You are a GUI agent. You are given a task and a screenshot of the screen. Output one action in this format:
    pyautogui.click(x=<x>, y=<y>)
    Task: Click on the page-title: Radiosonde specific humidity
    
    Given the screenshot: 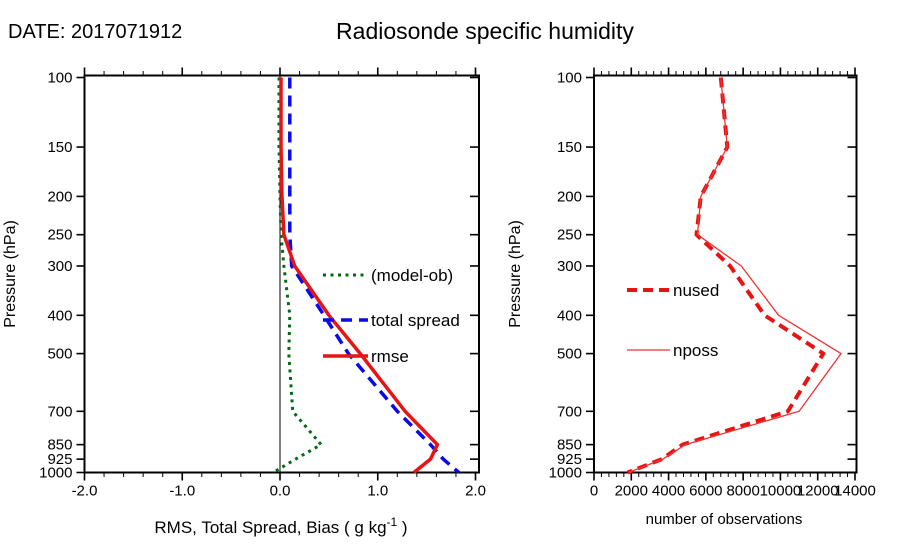 What is the action you would take?
    pyautogui.click(x=485, y=31)
    